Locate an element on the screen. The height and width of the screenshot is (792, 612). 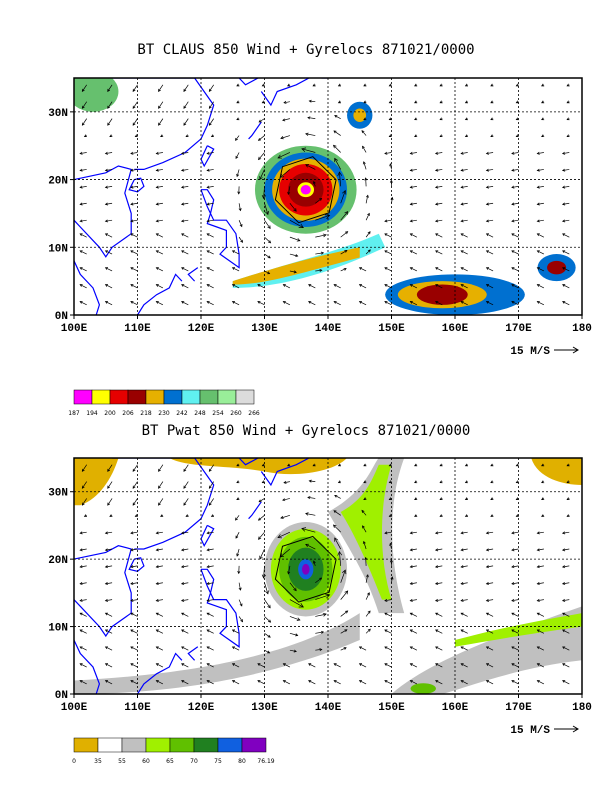
coastline is located at coordinates (220, 608).